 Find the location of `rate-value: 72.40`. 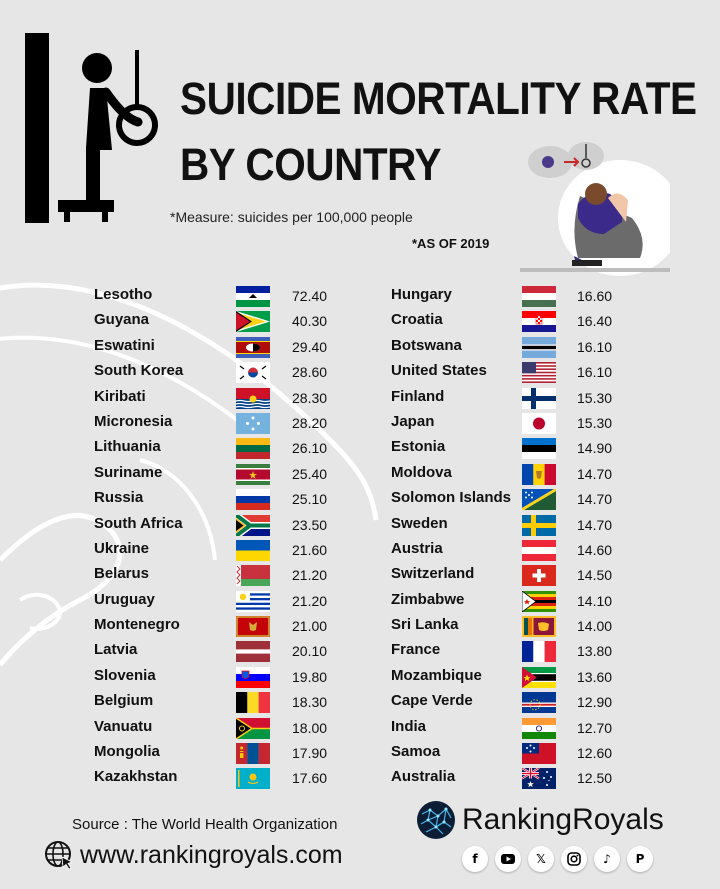

rate-value: 72.40 is located at coordinates (310, 296).